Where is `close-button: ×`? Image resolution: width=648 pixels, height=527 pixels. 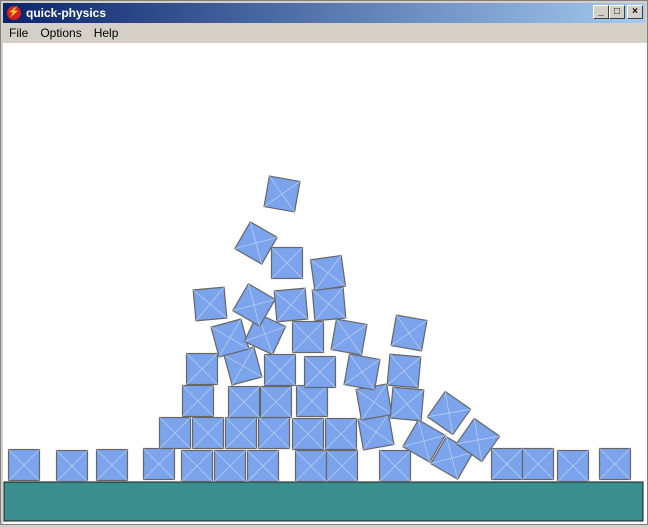
close-button: × is located at coordinates (635, 12).